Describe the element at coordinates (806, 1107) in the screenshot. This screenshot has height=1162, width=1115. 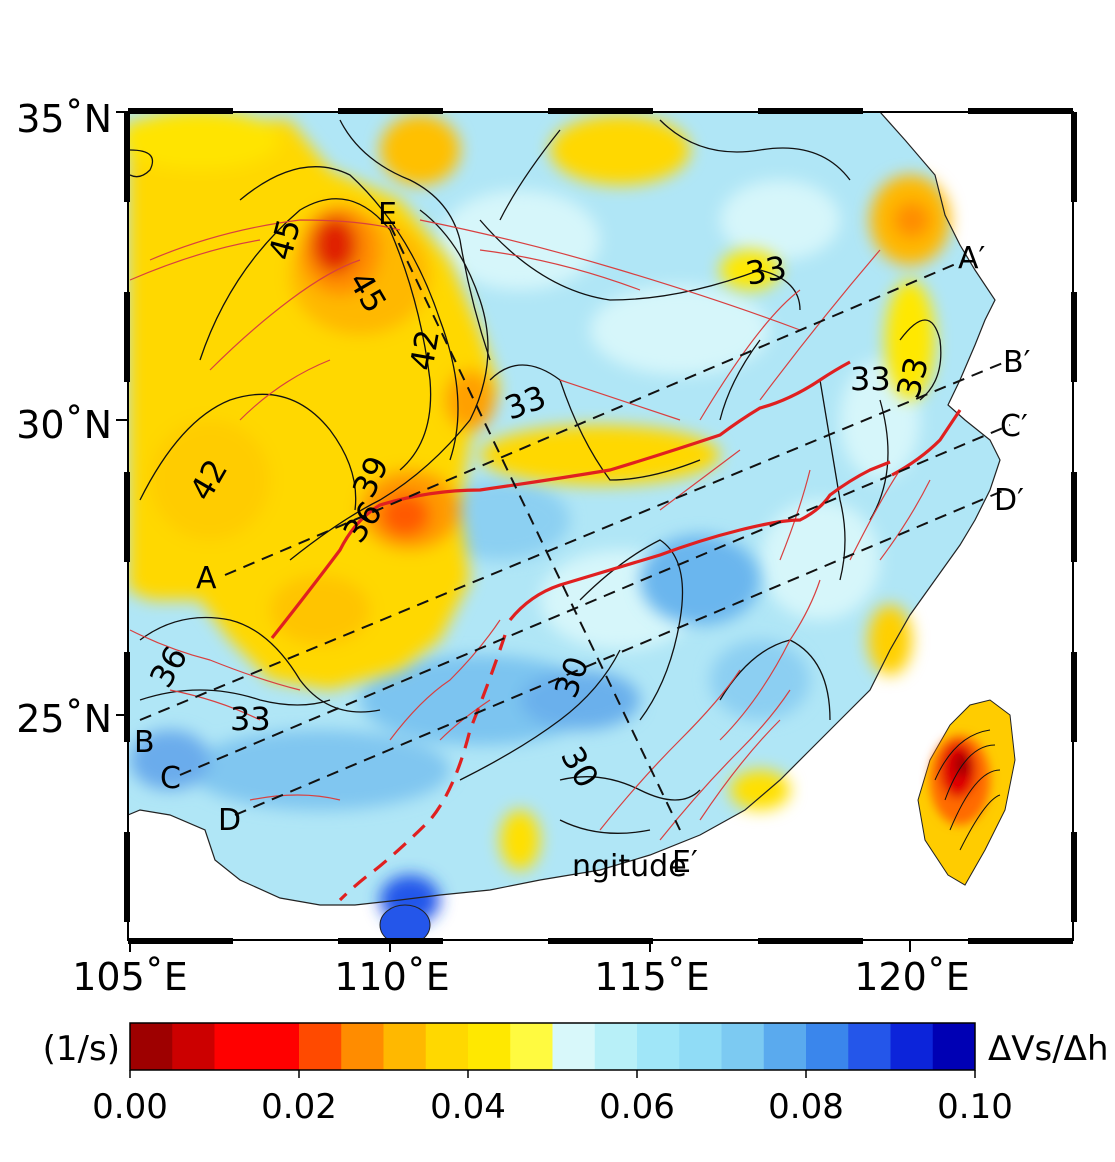
I see `colorbar-tick: 0.08` at that location.